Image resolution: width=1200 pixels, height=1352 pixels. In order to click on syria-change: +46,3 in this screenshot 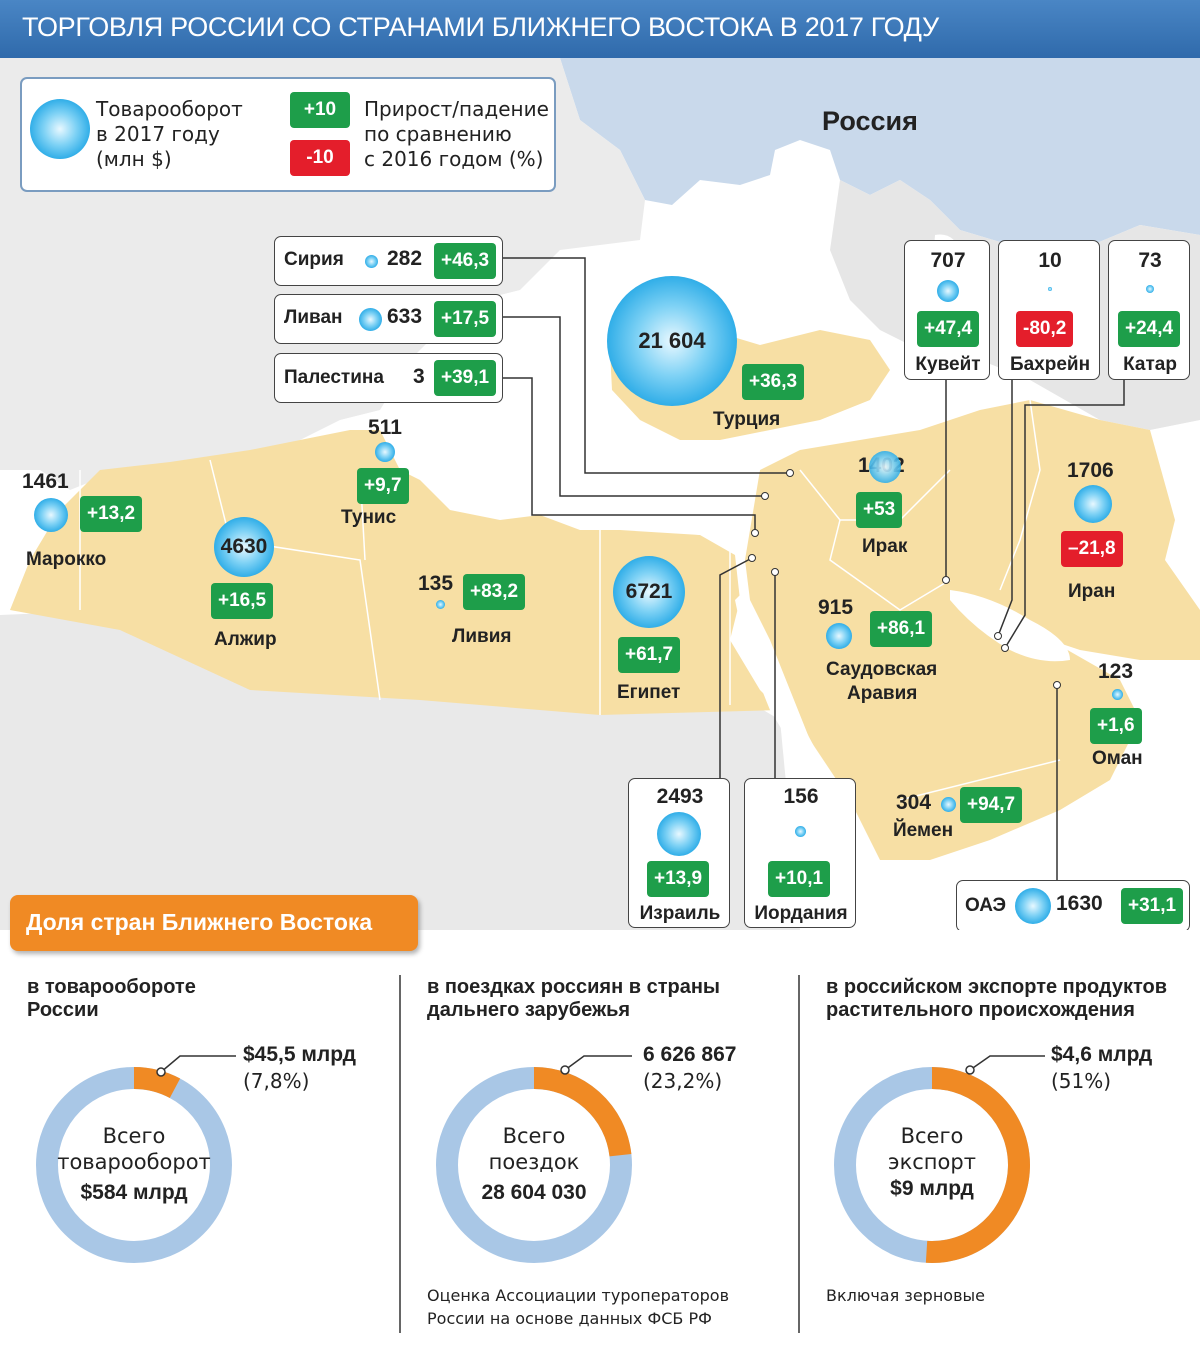, I will do `click(465, 261)`.